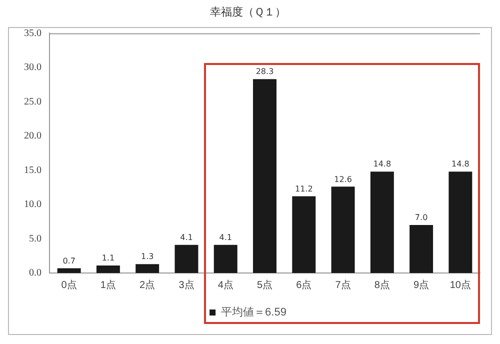 The height and width of the screenshot is (344, 500). Describe the element at coordinates (35, 273) in the screenshot. I see `y-tick-label: 0.0` at that location.